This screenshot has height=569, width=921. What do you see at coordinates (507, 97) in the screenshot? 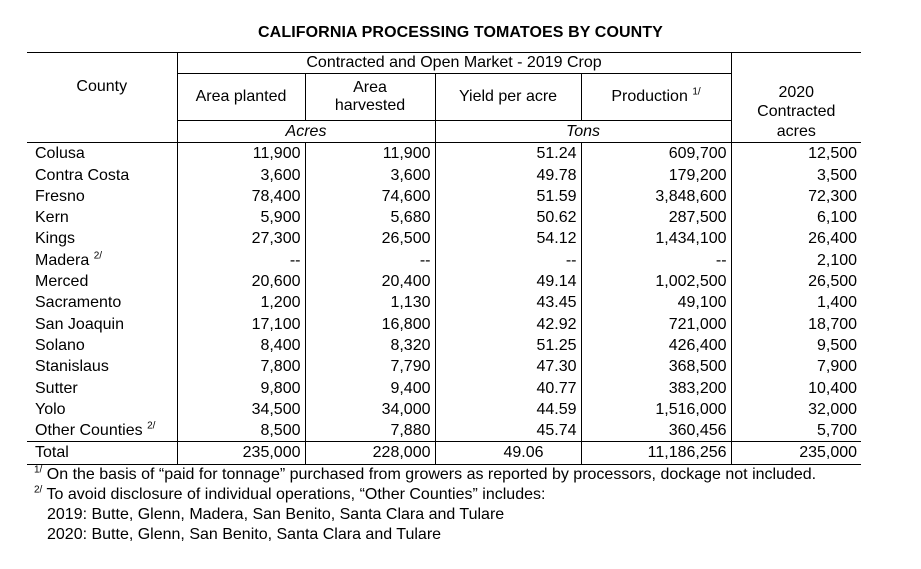
I see `yield-header: Yield per acre` at bounding box center [507, 97].